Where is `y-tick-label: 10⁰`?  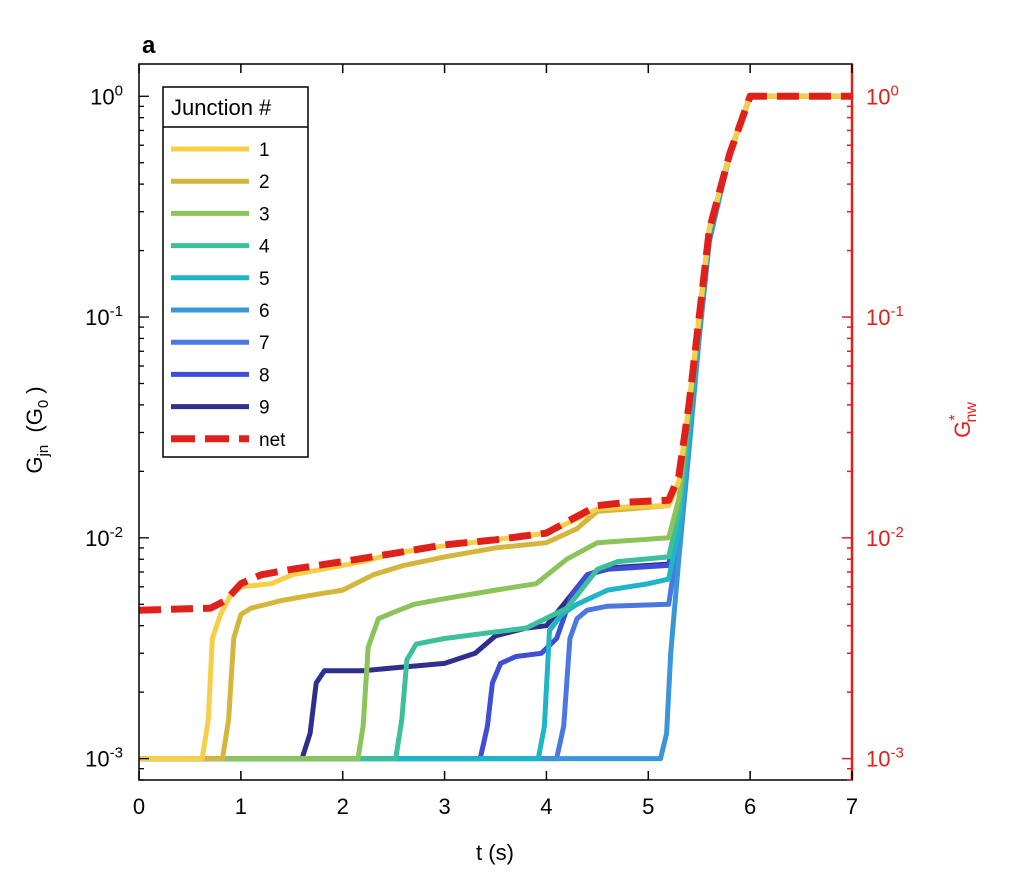 y-tick-label: 10⁰ is located at coordinates (106, 95).